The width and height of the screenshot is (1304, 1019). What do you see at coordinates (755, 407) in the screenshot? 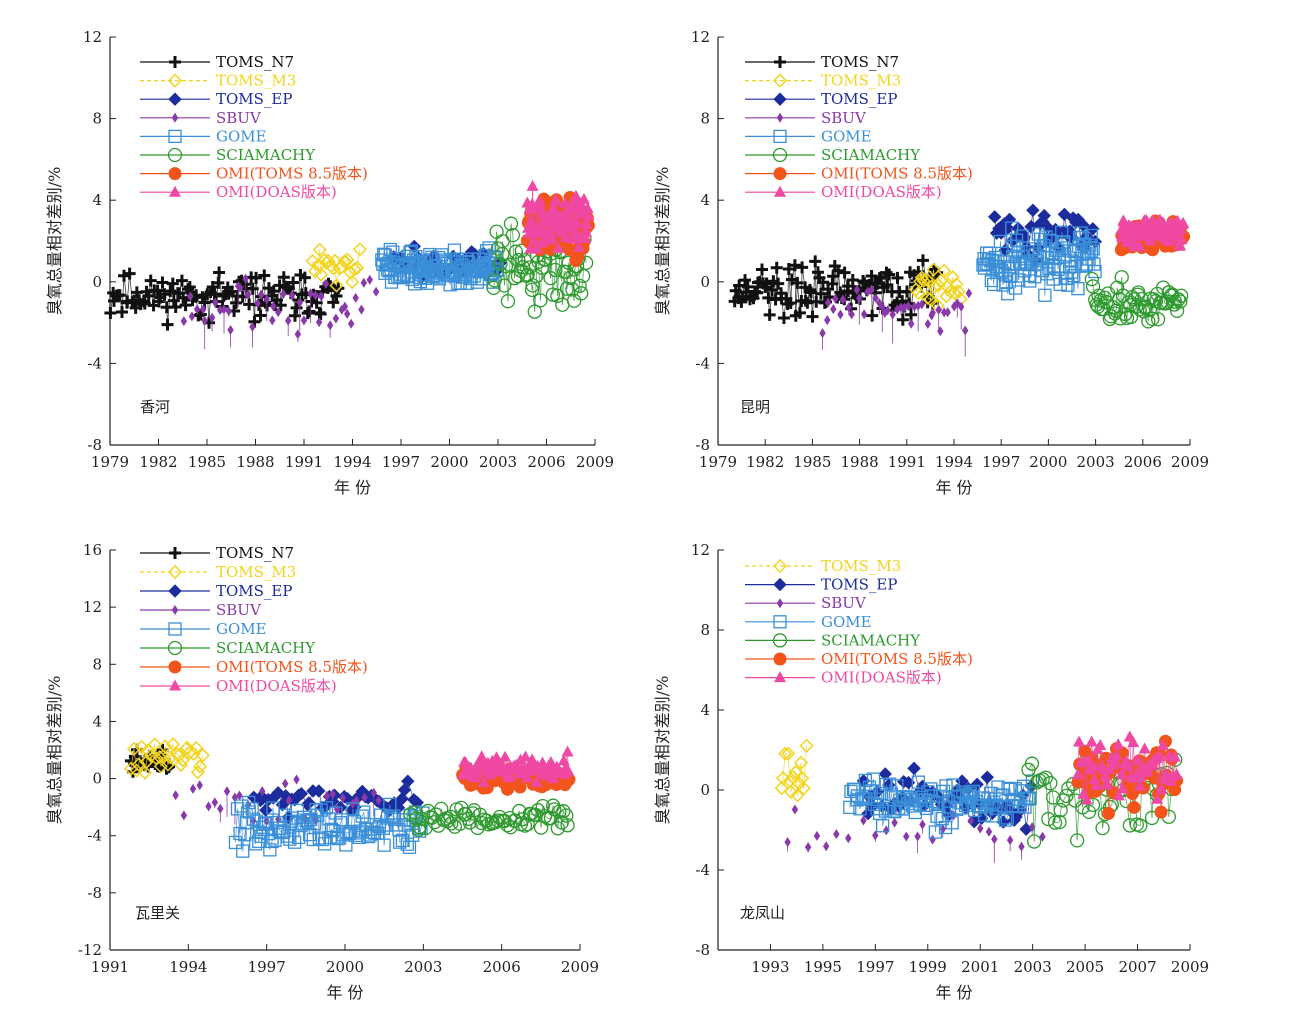
I see `station-label: 昆明` at bounding box center [755, 407].